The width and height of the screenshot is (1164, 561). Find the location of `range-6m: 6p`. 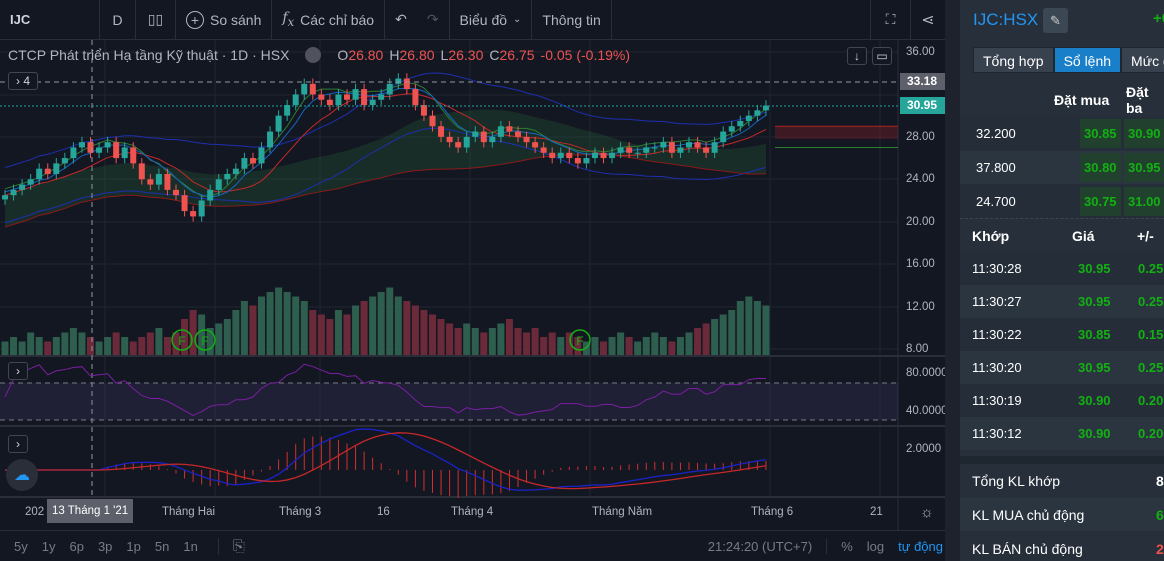

range-6m: 6p is located at coordinates (76, 546).